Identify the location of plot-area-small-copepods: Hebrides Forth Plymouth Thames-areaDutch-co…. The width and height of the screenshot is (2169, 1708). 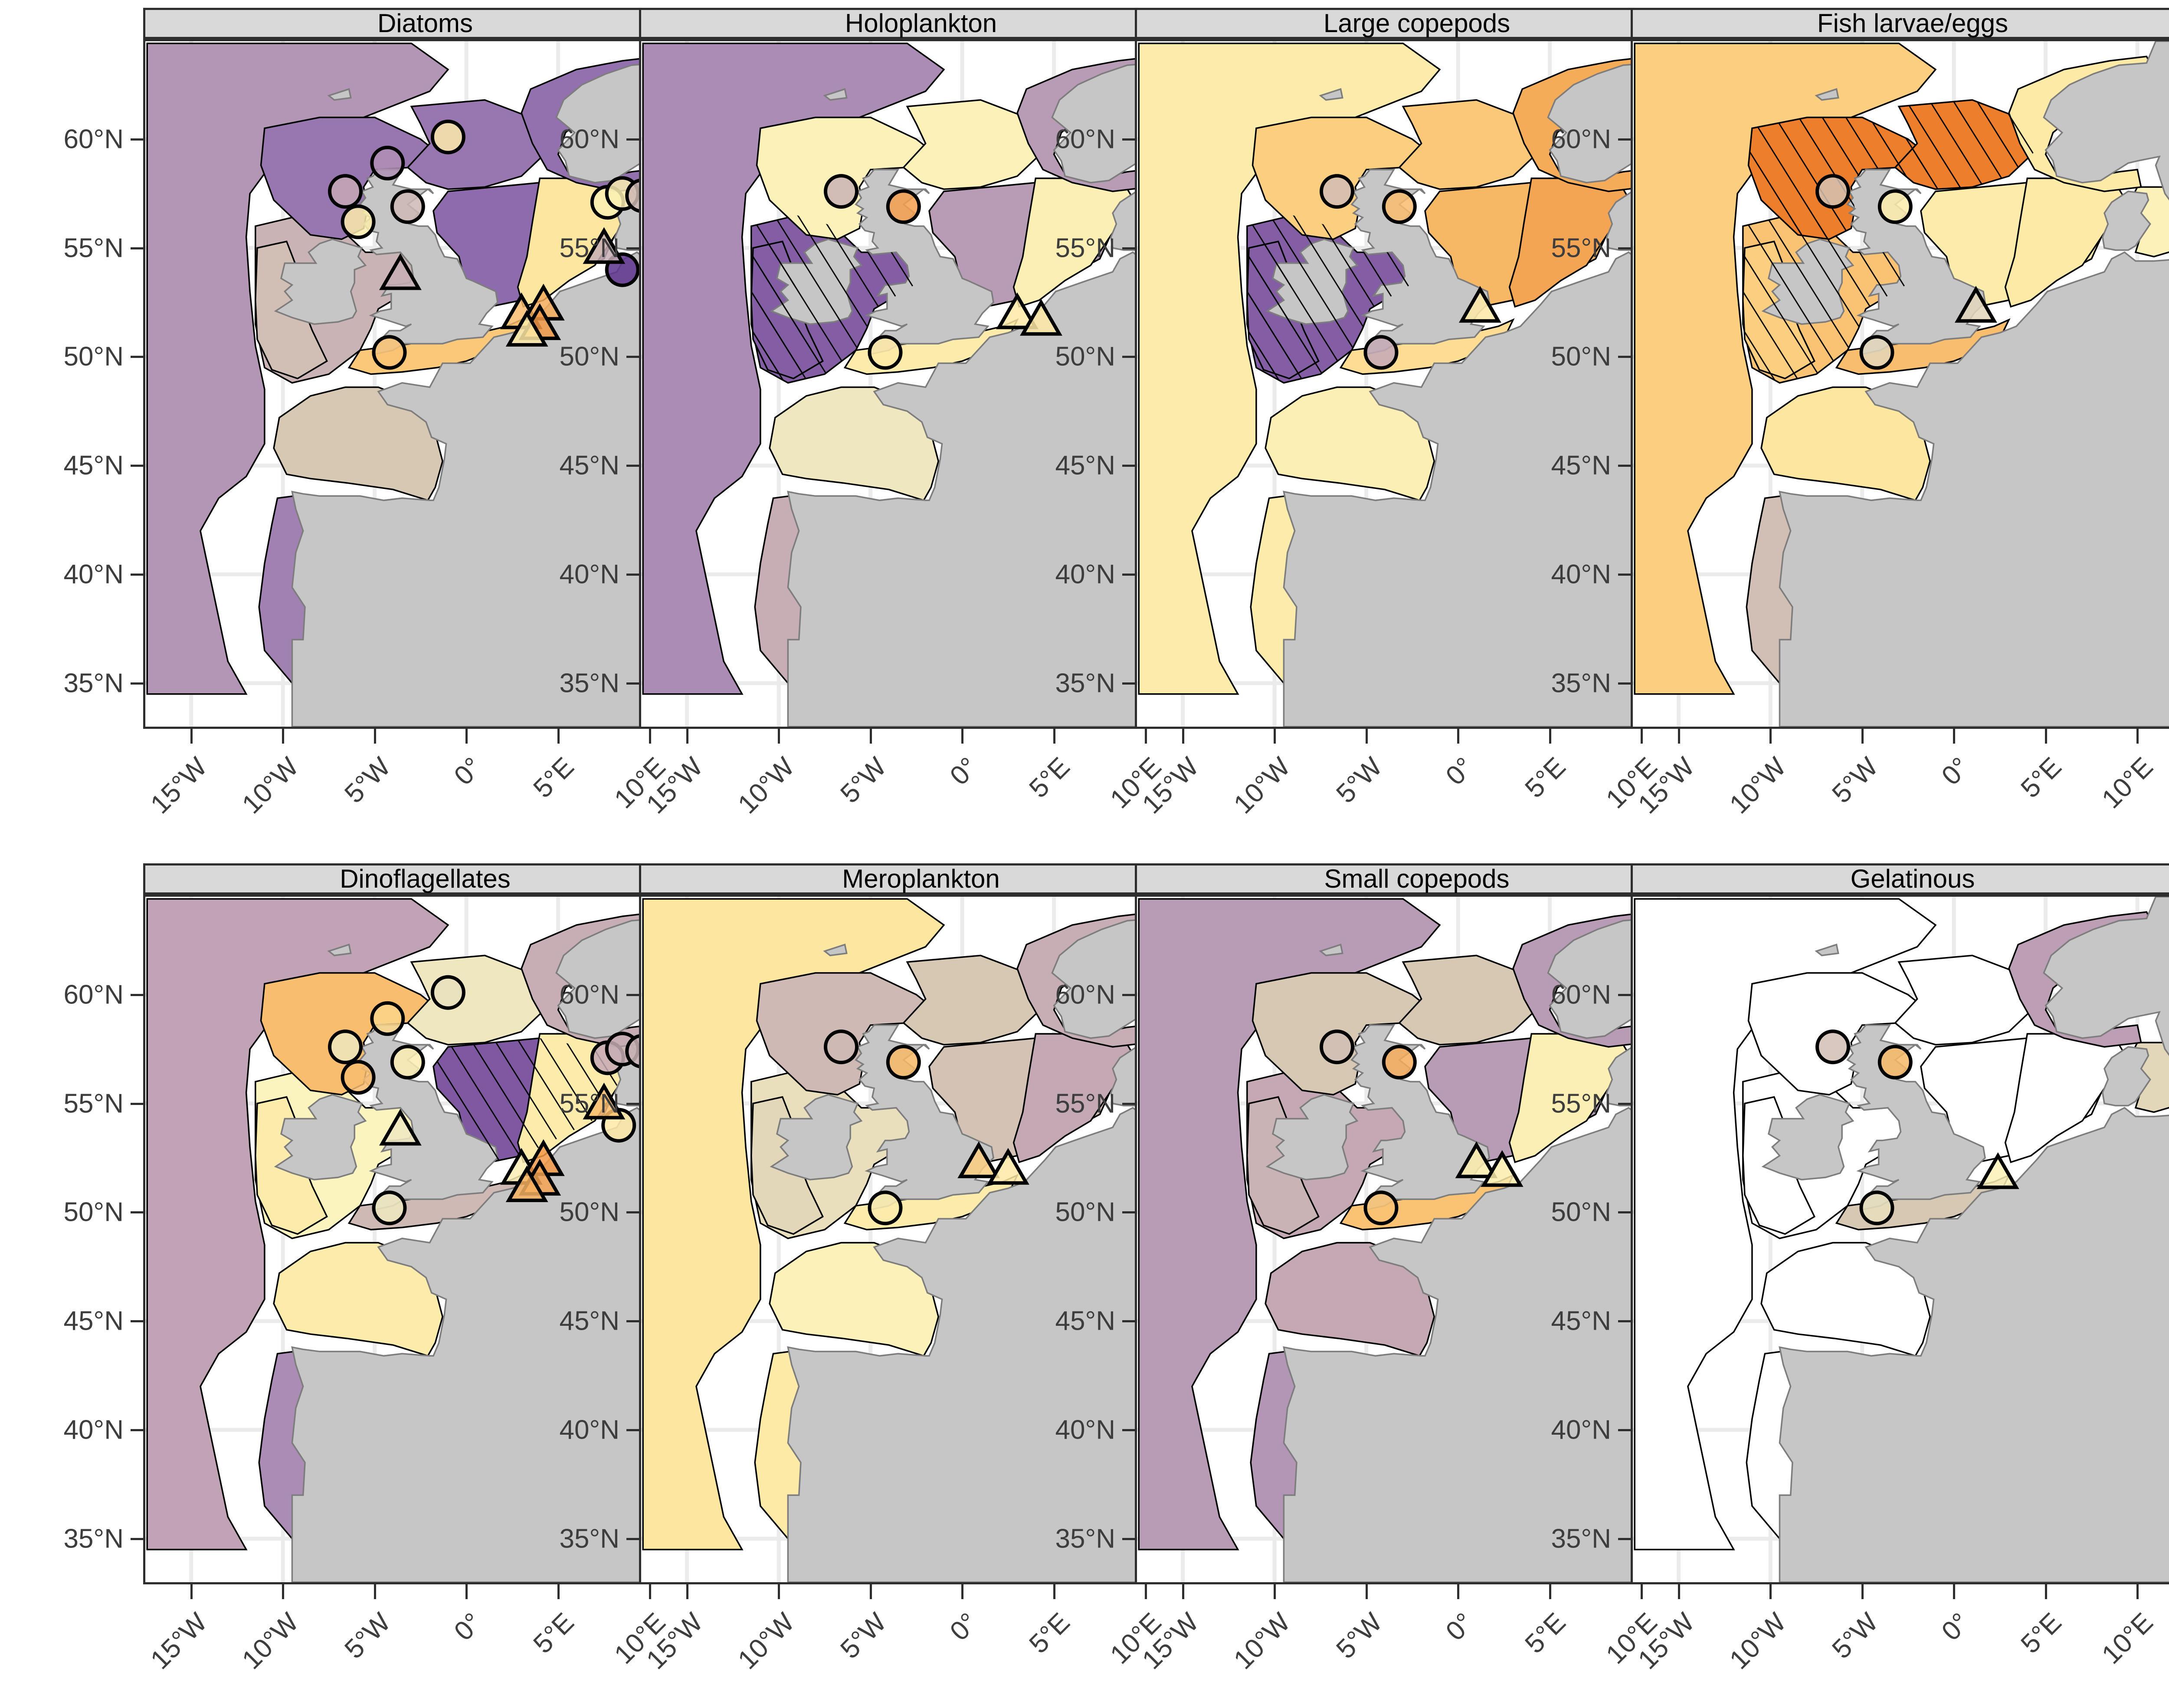
(1417, 1239).